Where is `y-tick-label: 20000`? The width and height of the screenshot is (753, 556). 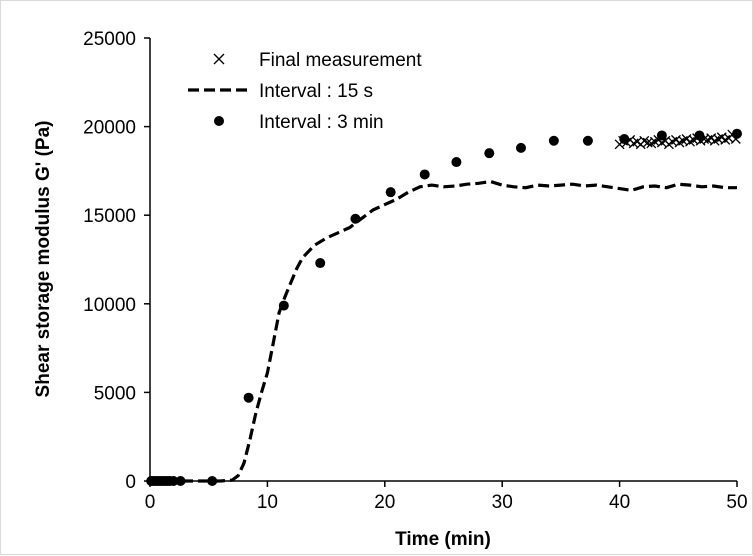 y-tick-label: 20000 is located at coordinates (109, 128).